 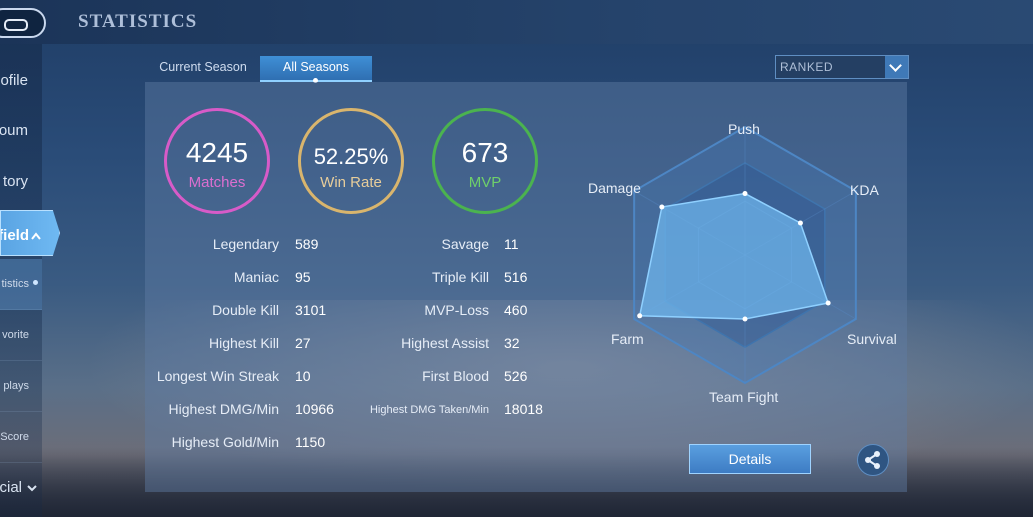 What do you see at coordinates (138, 21) in the screenshot?
I see `page-title: STATISTICS` at bounding box center [138, 21].